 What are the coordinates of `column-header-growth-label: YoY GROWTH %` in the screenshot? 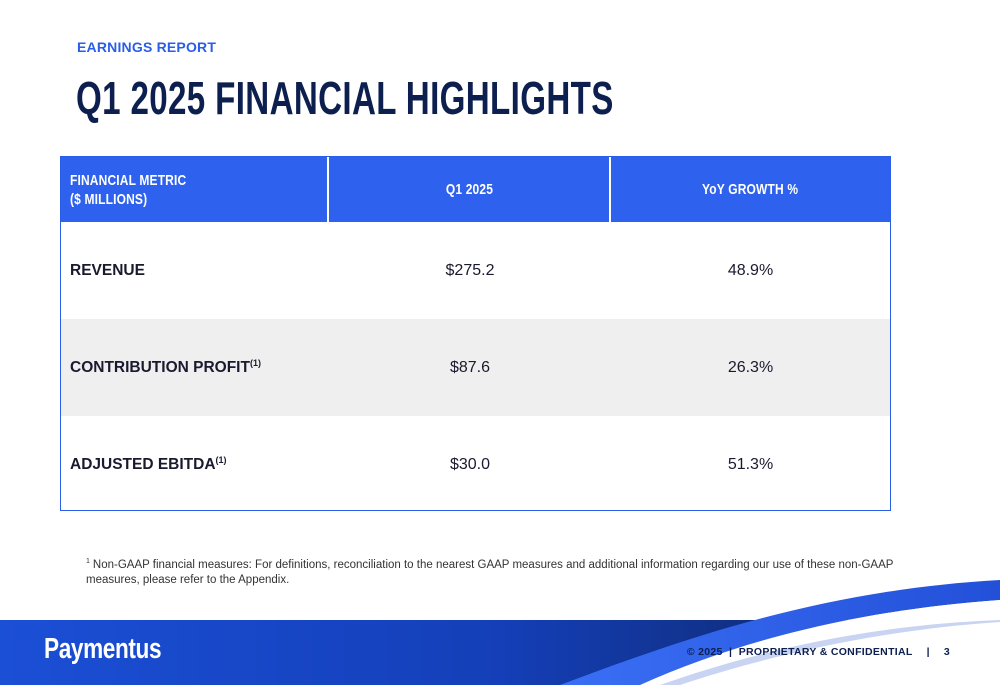 It's located at (750, 189).